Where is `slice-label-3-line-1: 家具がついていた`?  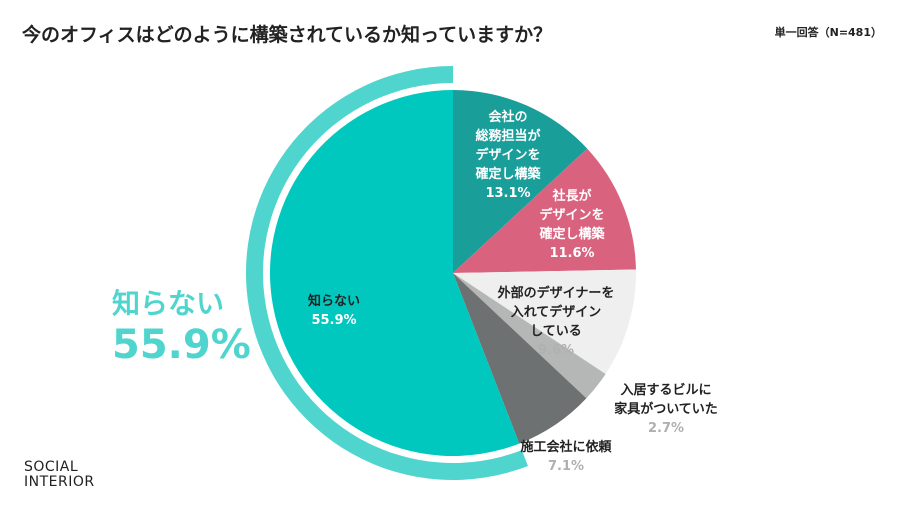 slice-label-3-line-1: 家具がついていた is located at coordinates (666, 409).